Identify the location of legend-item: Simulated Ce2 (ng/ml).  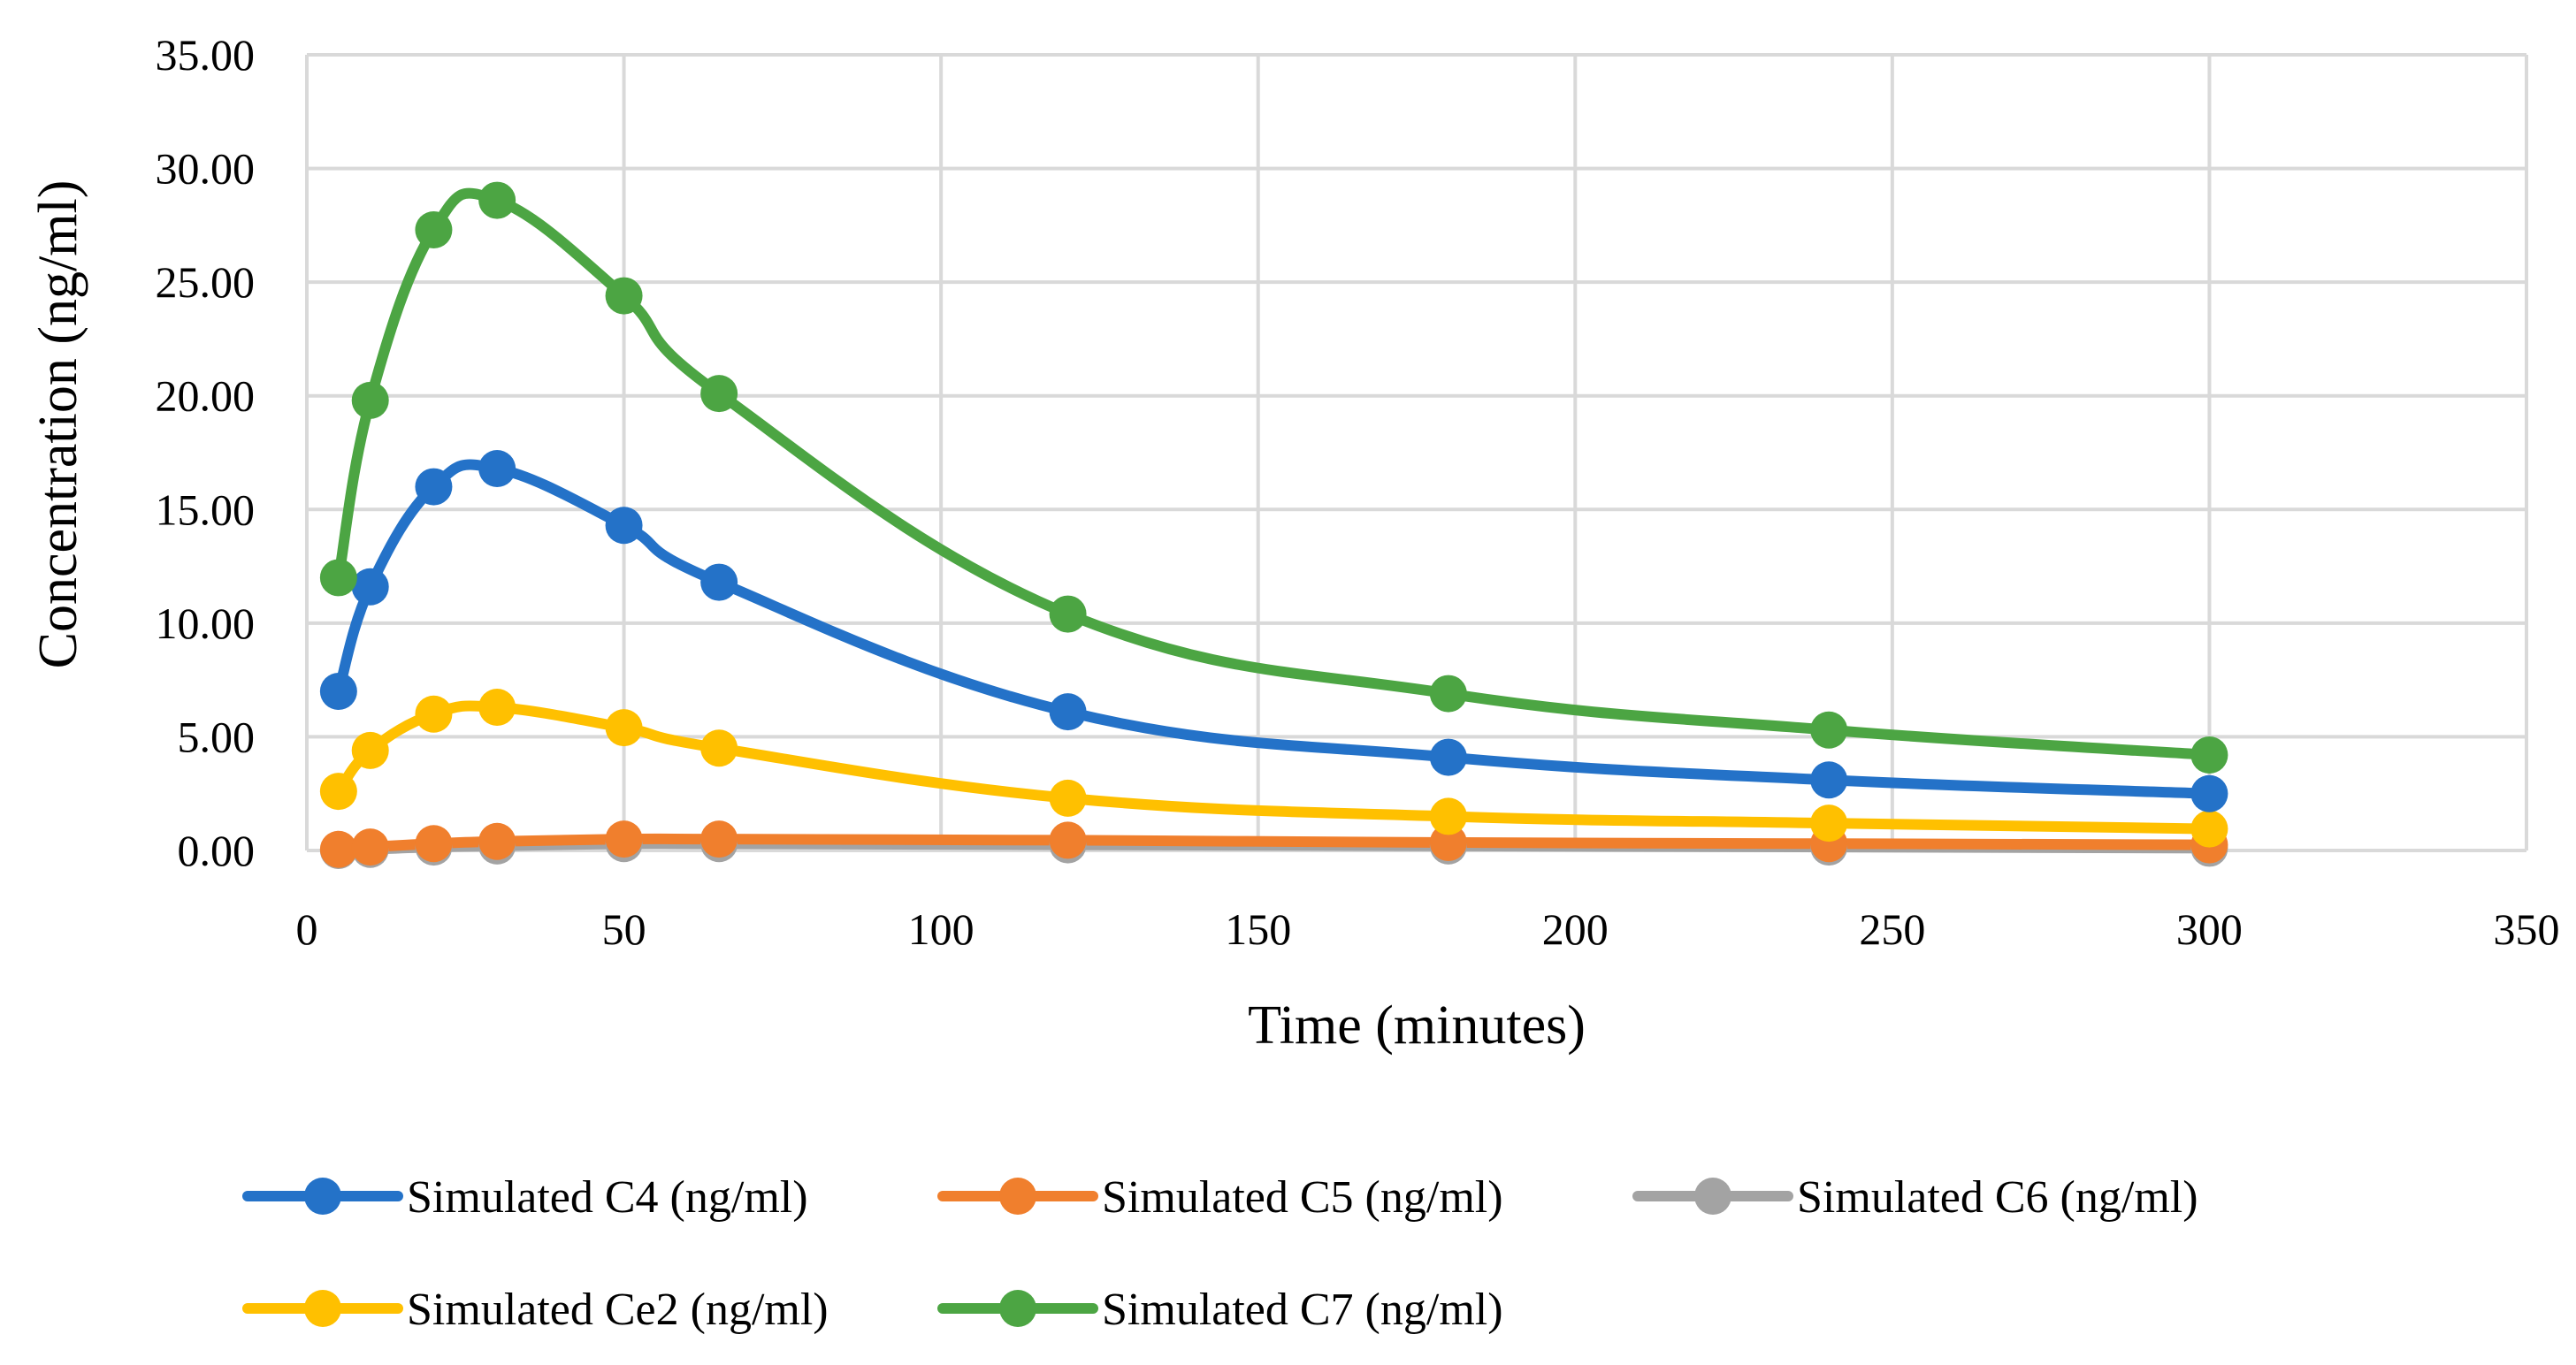
(535, 1310).